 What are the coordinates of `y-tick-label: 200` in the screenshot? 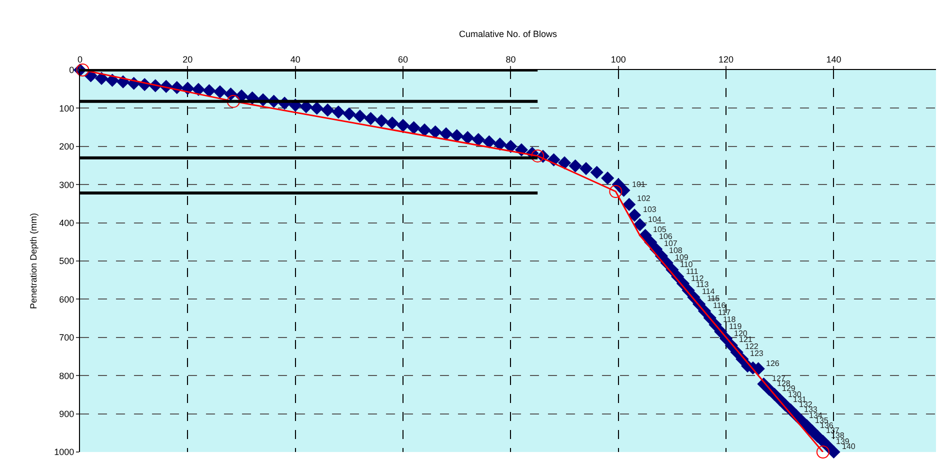 It's located at (66, 147).